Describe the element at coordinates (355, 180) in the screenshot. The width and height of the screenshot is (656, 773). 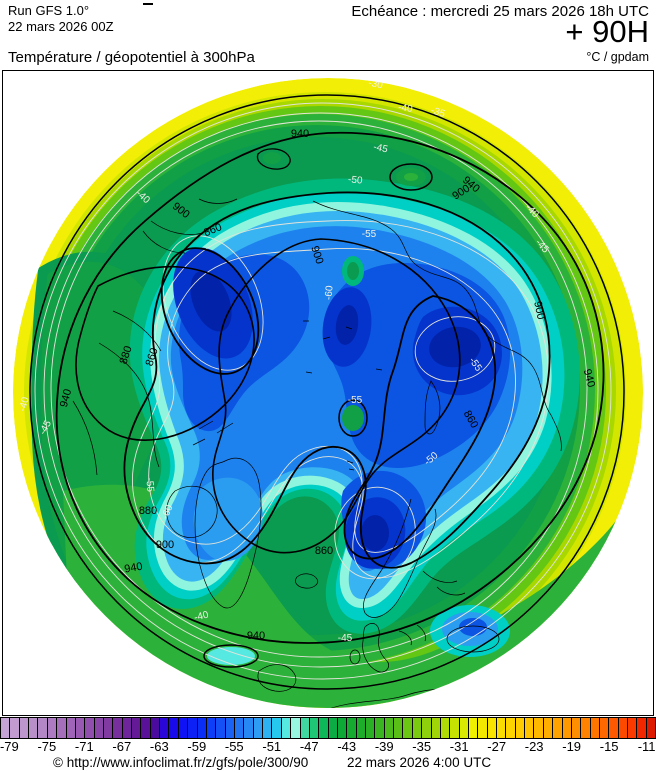
I see `temperature-label: -50` at that location.